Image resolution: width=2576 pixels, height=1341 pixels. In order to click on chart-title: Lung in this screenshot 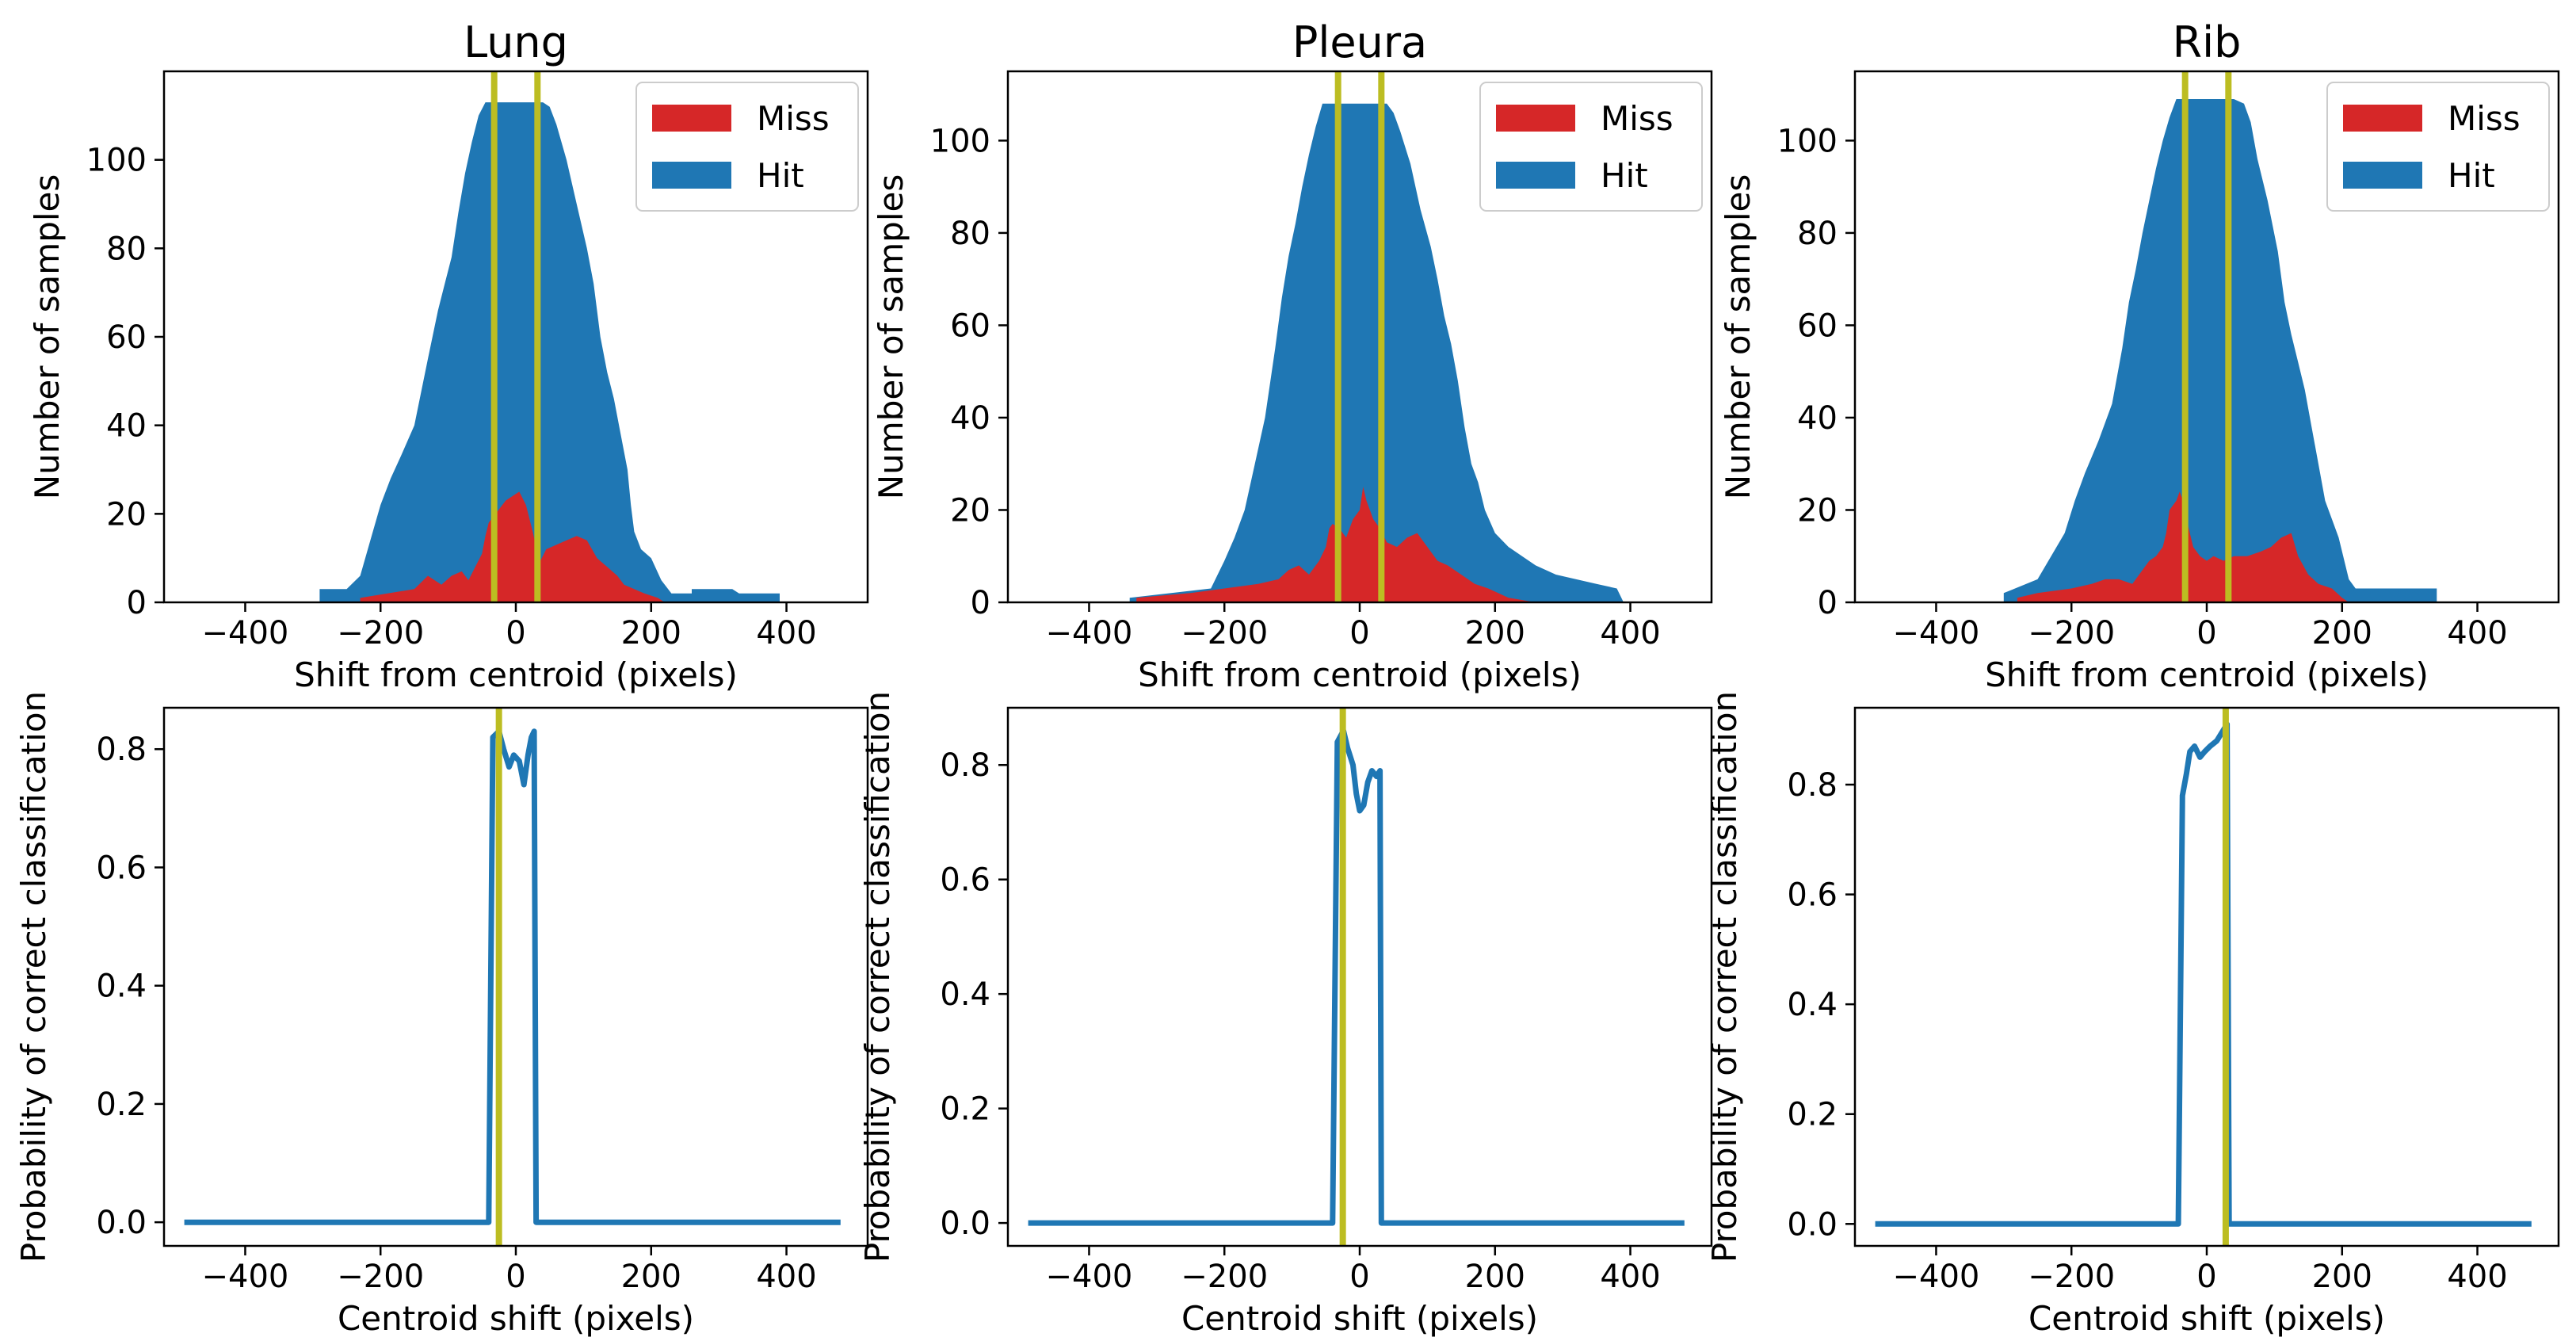, I will do `click(516, 42)`.